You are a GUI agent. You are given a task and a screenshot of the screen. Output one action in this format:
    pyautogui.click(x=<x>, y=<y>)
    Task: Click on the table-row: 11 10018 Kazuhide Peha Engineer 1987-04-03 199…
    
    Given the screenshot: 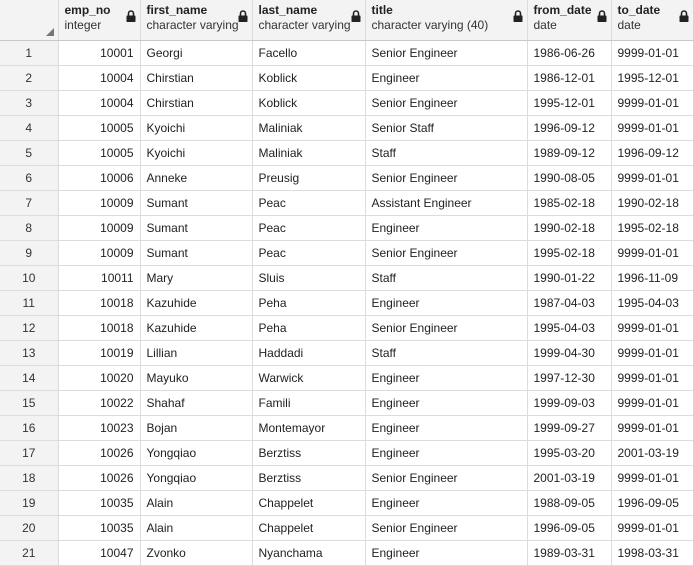 What is the action you would take?
    pyautogui.click(x=346, y=303)
    